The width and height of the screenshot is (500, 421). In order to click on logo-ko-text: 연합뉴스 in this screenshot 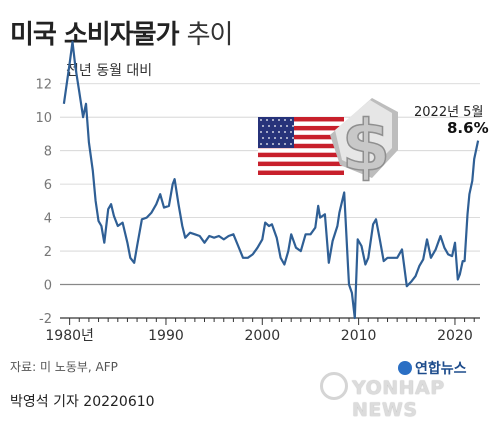, I will do `click(441, 369)`.